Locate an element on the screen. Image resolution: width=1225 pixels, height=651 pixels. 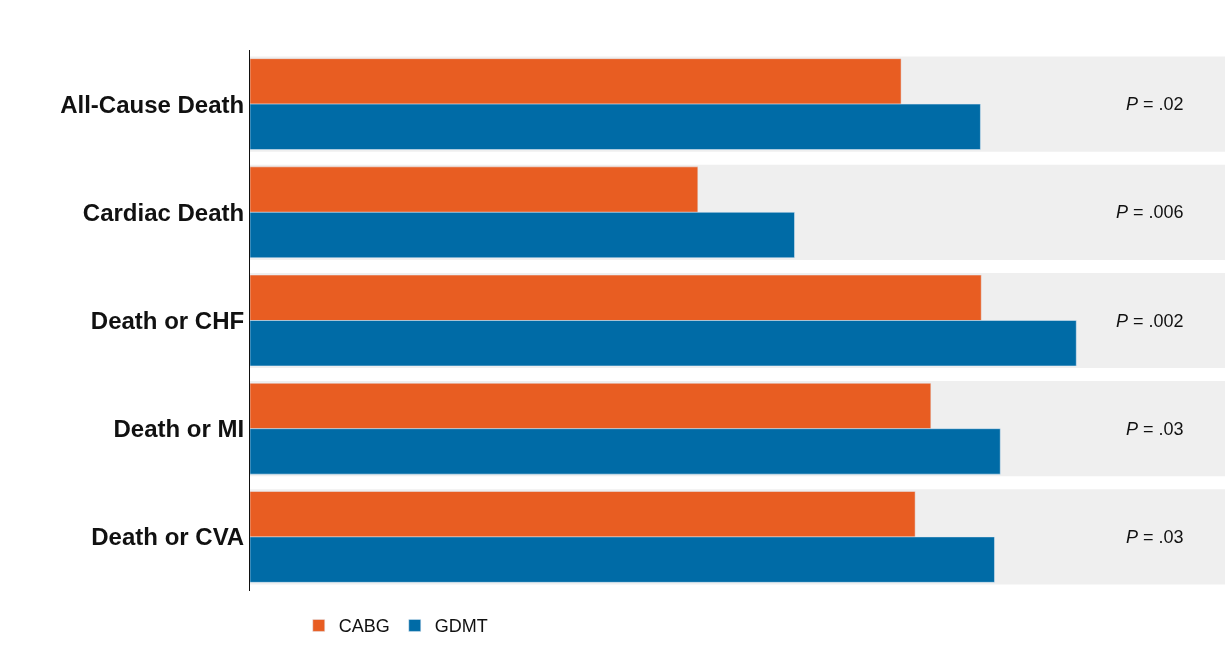
text: P = .002 is located at coordinates (1150, 321).